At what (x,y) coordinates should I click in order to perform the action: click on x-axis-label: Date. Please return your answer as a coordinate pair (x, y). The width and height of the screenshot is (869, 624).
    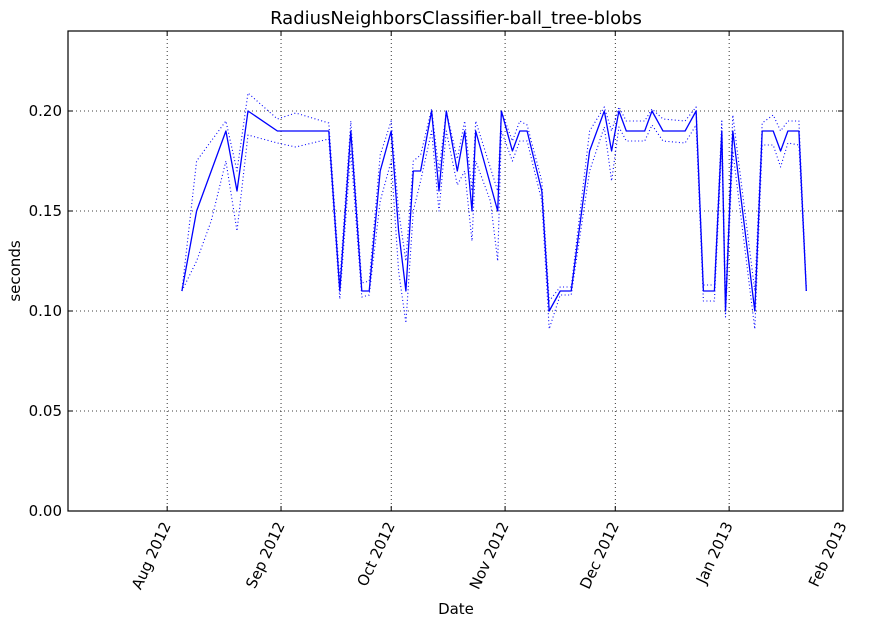
    Looking at the image, I should click on (456, 609).